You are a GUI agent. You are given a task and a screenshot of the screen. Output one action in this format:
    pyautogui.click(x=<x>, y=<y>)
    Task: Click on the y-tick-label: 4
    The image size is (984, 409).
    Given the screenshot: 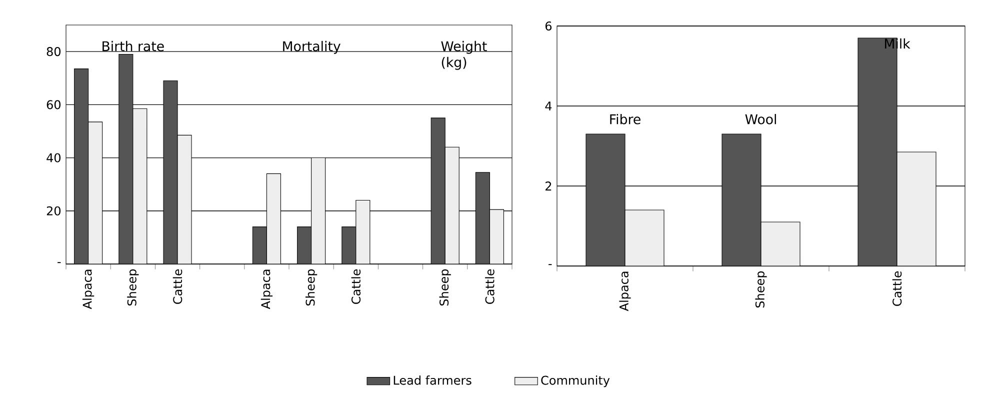 What is the action you would take?
    pyautogui.click(x=548, y=106)
    